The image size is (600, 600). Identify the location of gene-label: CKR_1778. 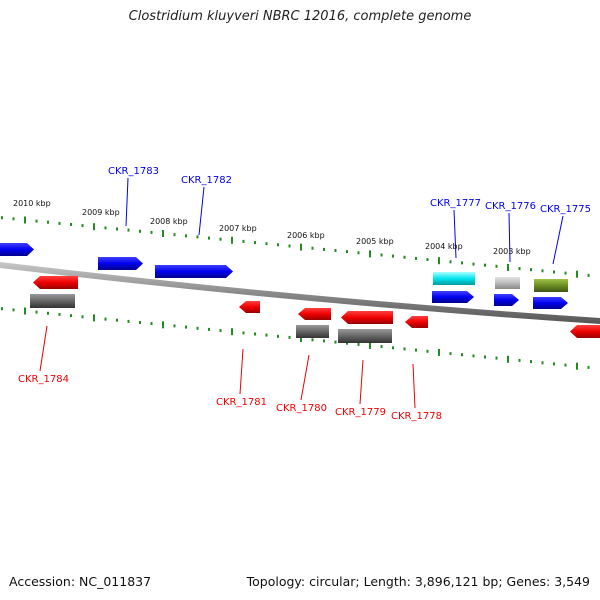
(416, 416).